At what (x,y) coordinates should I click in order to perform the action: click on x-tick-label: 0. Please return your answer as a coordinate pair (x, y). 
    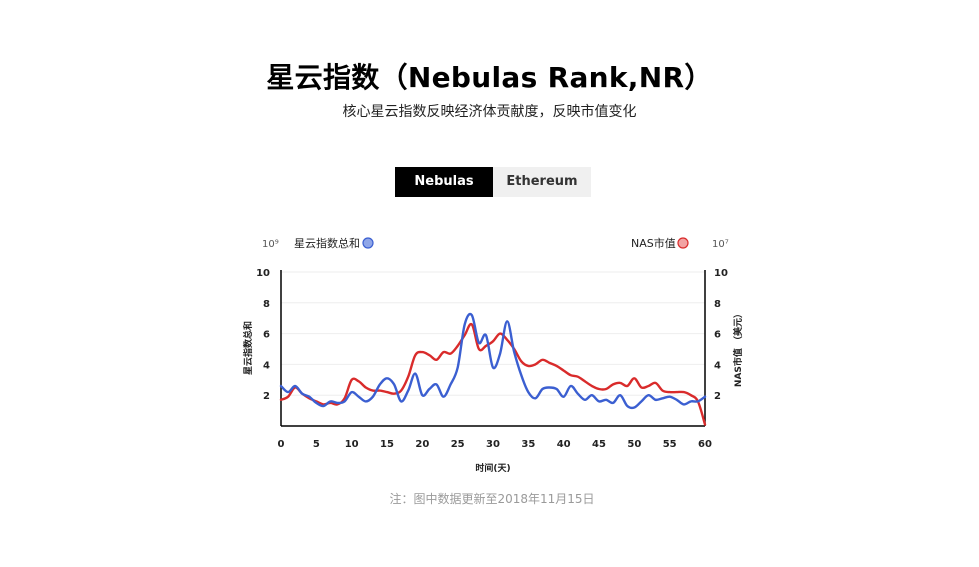
    Looking at the image, I should click on (281, 444).